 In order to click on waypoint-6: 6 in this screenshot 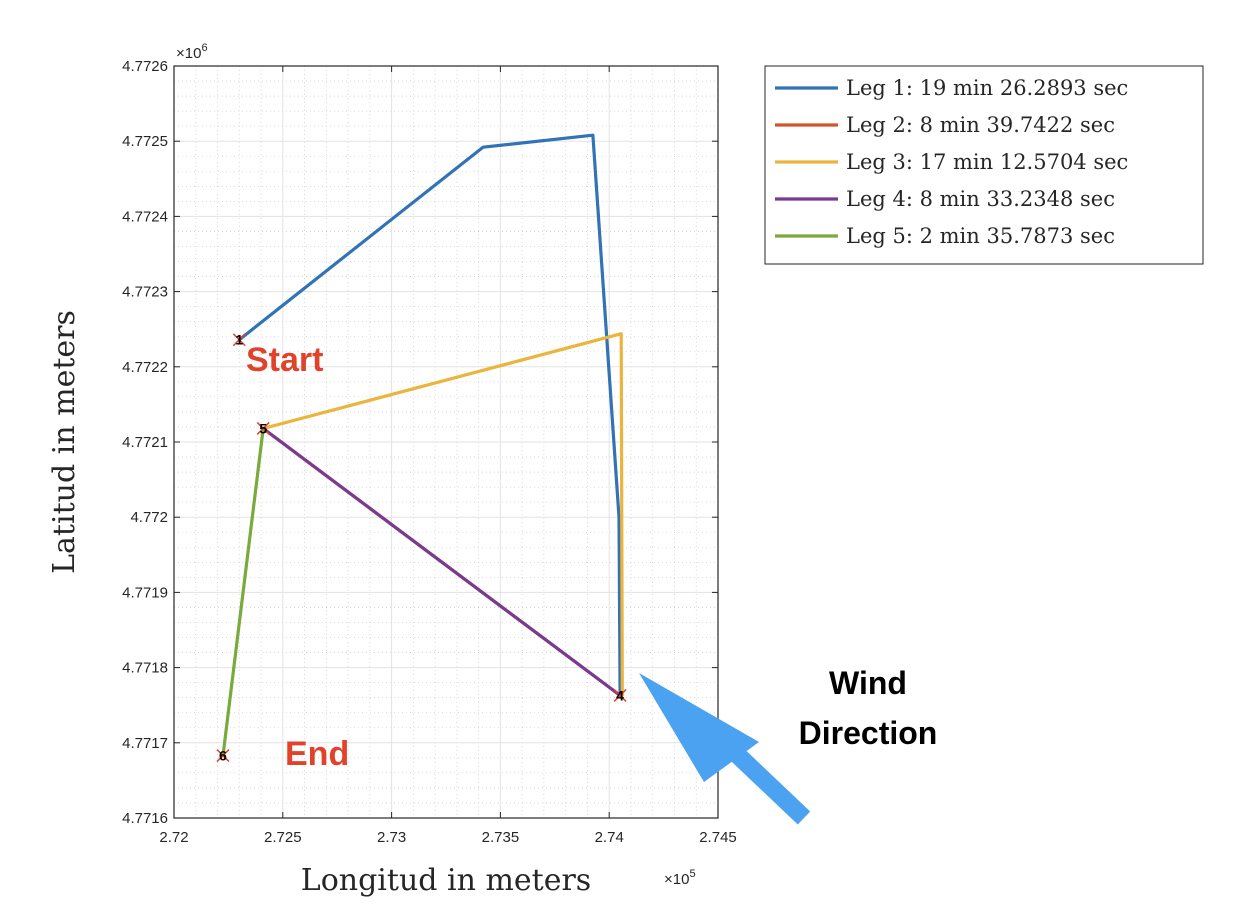, I will do `click(223, 756)`.